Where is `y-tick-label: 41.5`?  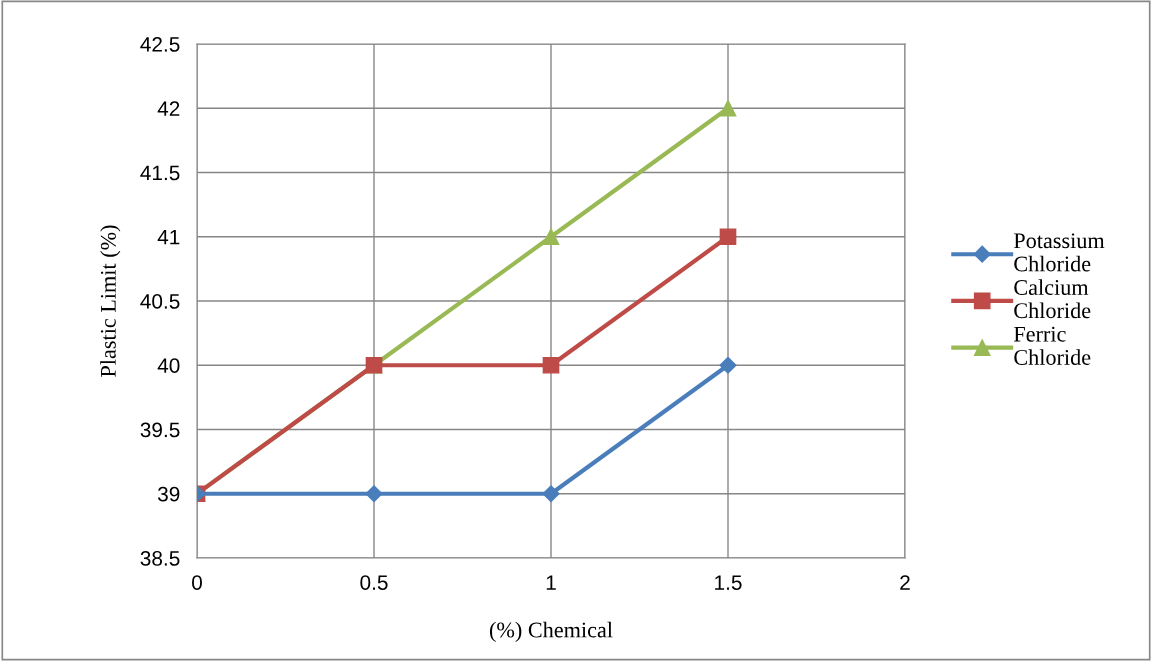 y-tick-label: 41.5 is located at coordinates (160, 173).